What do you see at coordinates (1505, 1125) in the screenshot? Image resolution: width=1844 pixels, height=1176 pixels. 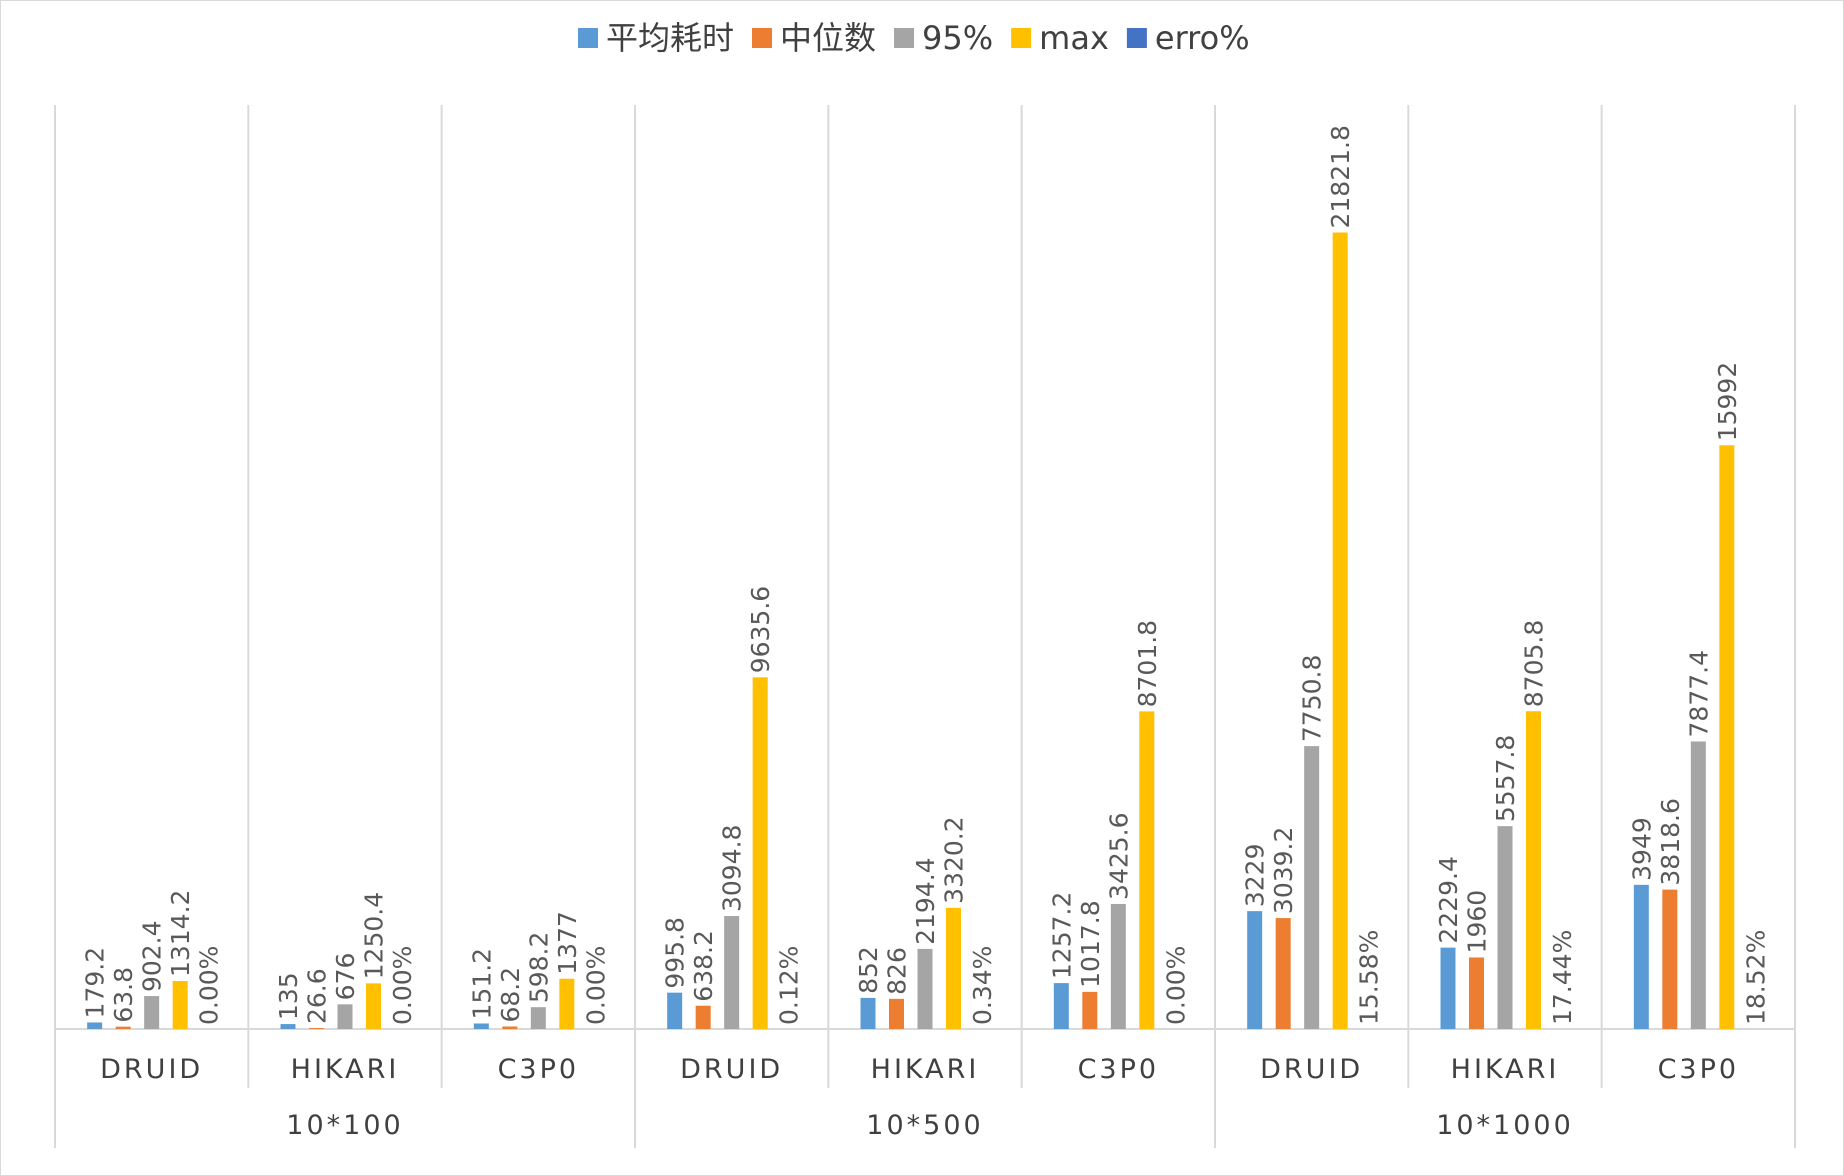 I see `group-label: 10*1000` at bounding box center [1505, 1125].